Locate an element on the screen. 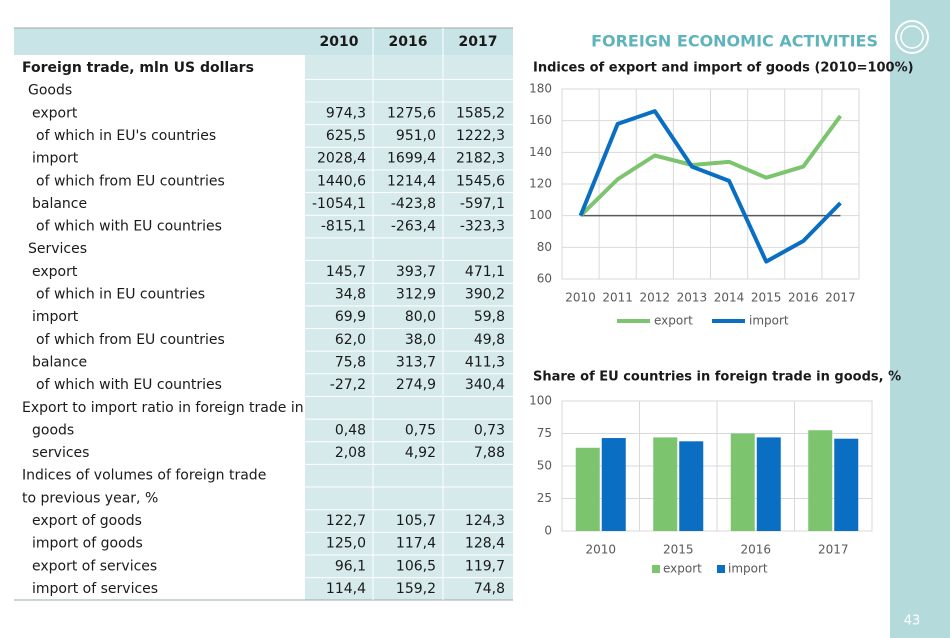 The width and height of the screenshot is (950, 638). row-label: import of services is located at coordinates (95, 589).